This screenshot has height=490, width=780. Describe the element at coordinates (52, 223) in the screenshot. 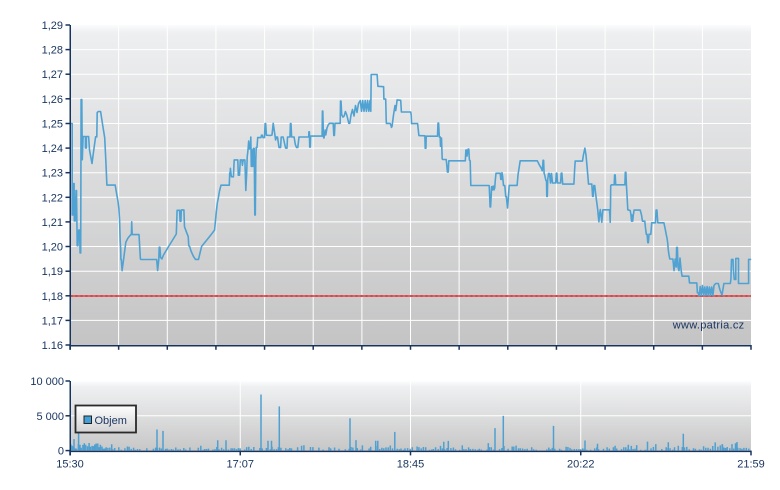

I see `svg-text: 1,21` at that location.